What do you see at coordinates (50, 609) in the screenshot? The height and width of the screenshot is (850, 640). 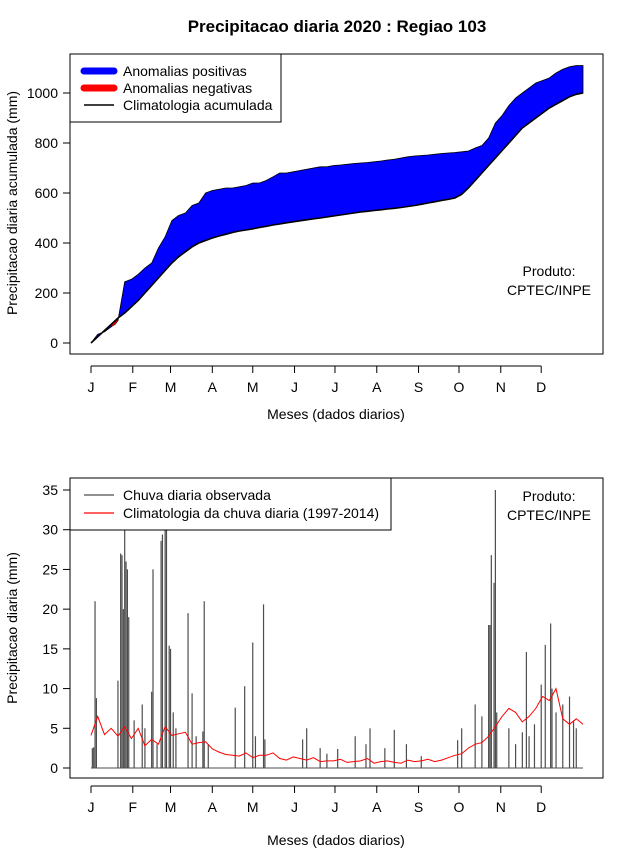 I see `y-tick-label: 20` at bounding box center [50, 609].